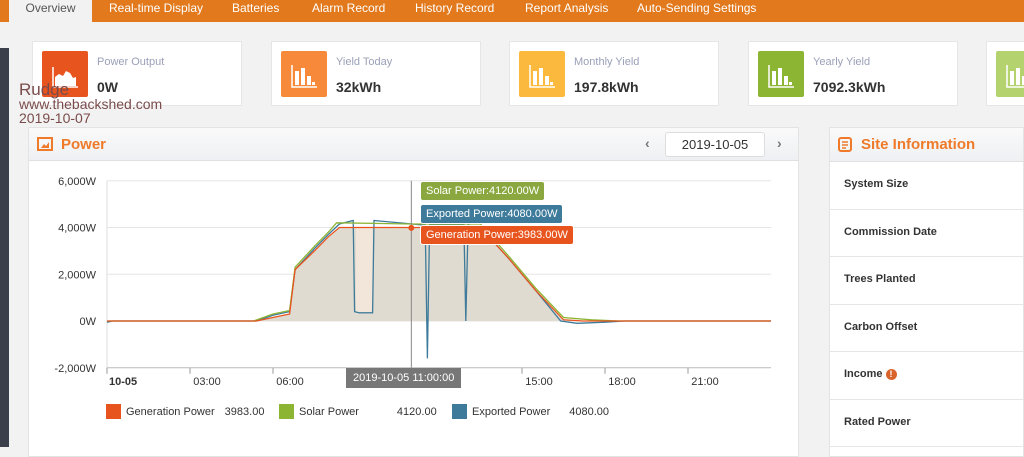 The width and height of the screenshot is (1024, 457). What do you see at coordinates (779, 143) in the screenshot?
I see `next-date-button: ›` at bounding box center [779, 143].